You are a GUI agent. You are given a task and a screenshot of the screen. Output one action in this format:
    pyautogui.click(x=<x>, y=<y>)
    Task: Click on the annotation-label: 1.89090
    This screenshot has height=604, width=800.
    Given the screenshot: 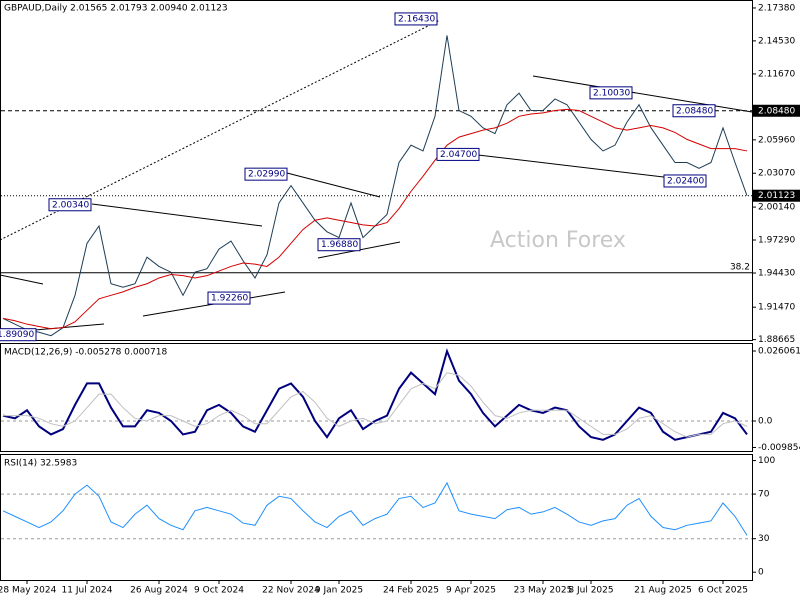 What is the action you would take?
    pyautogui.click(x=17, y=335)
    